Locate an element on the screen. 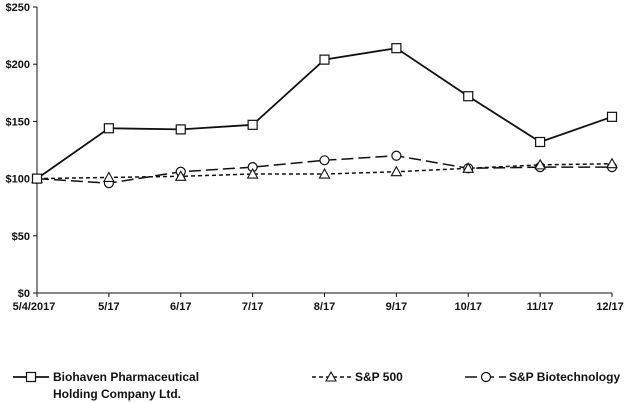 This screenshot has width=636, height=403. x-tick-label: 11/17 is located at coordinates (540, 307).